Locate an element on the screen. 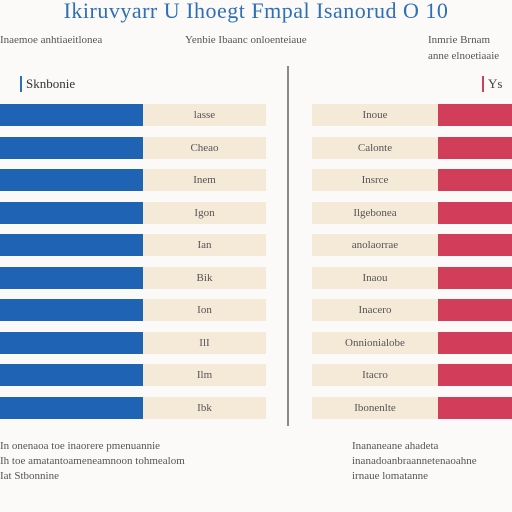 Image resolution: width=512 pixels, height=512 pixels. left-row: Ilm is located at coordinates (133, 375).